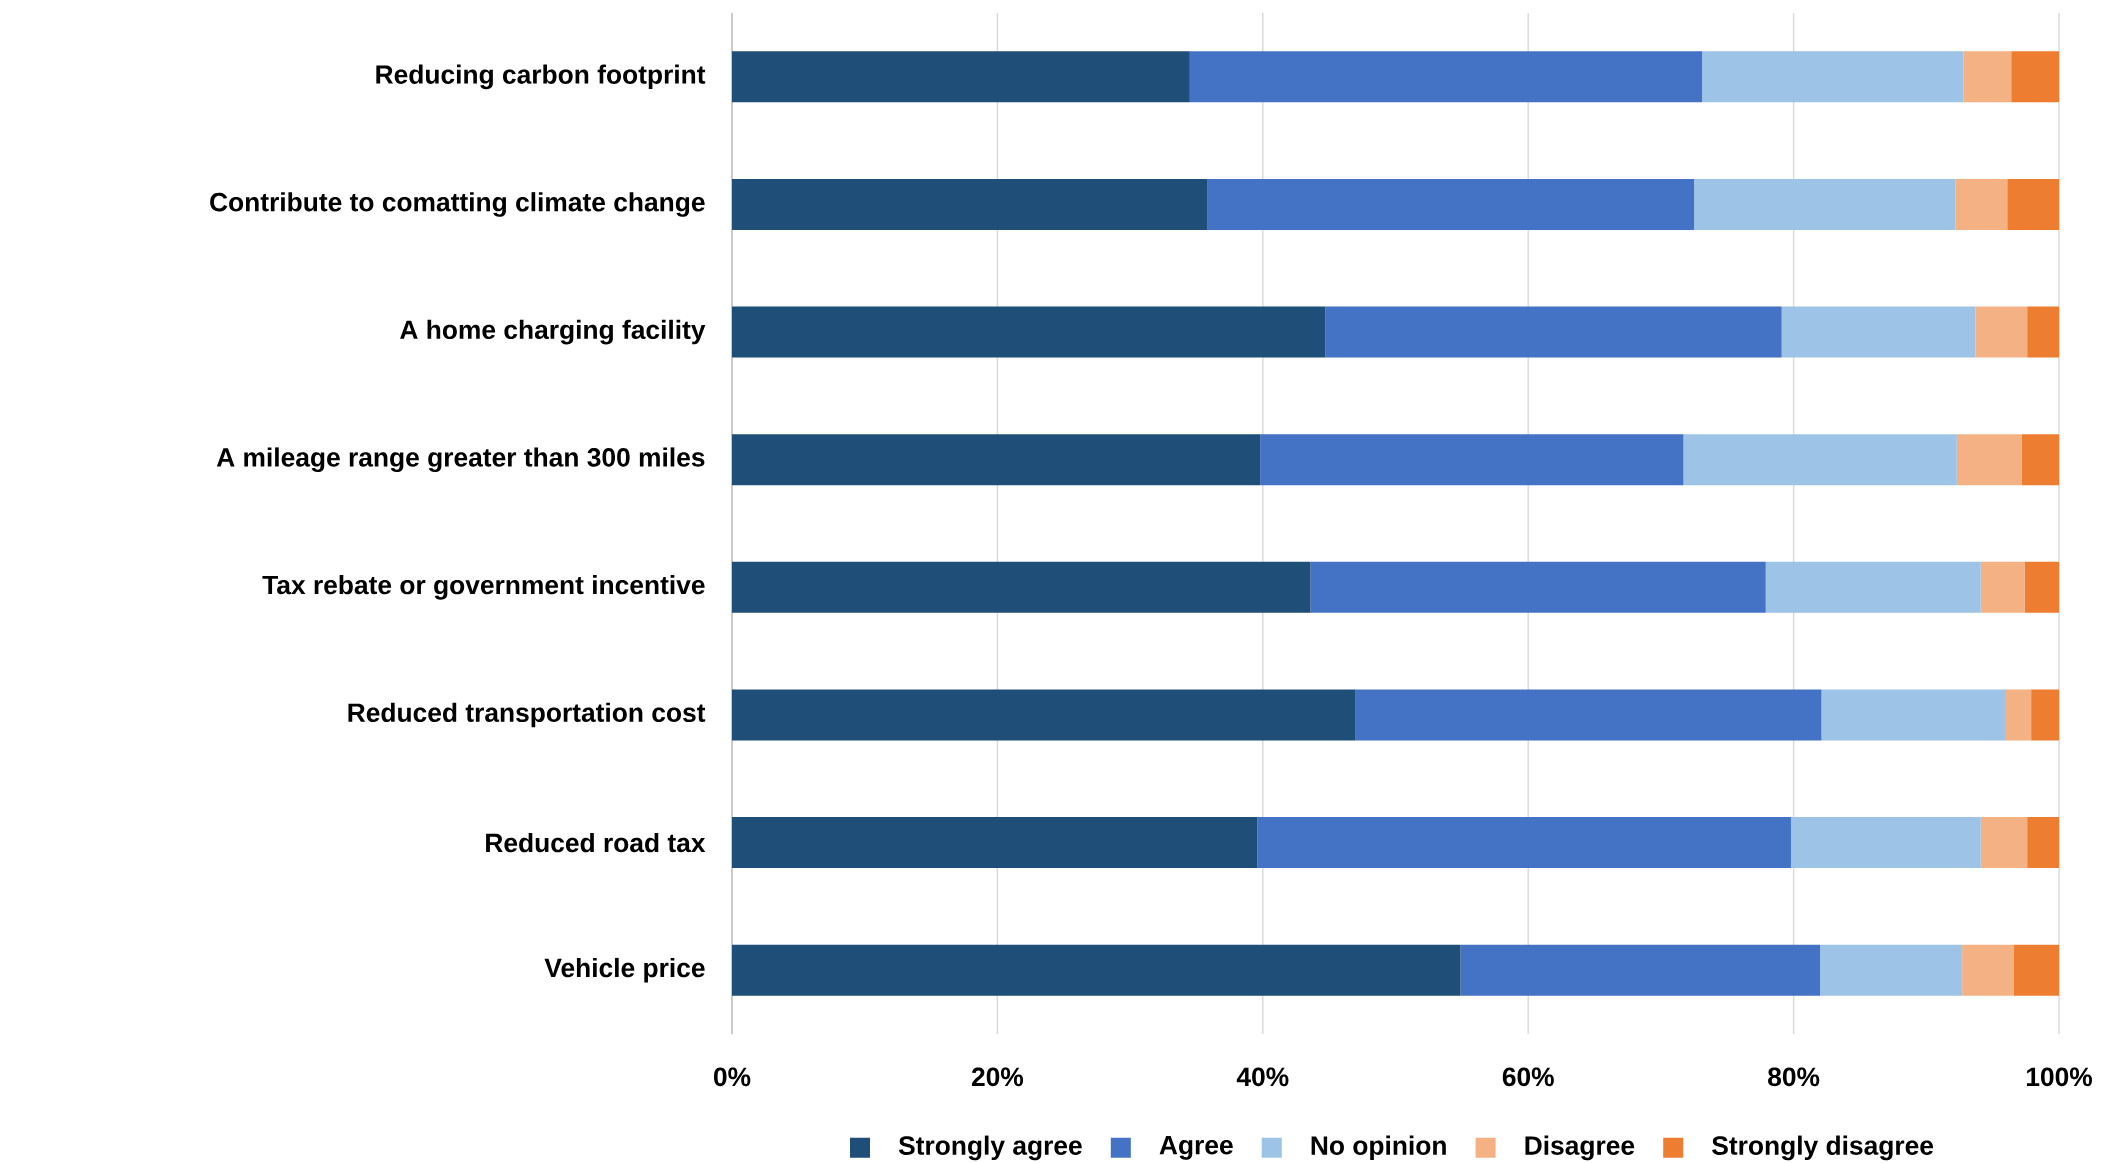  What do you see at coordinates (457, 204) in the screenshot?
I see `y-tick-label: Contribute to comatting climate change` at bounding box center [457, 204].